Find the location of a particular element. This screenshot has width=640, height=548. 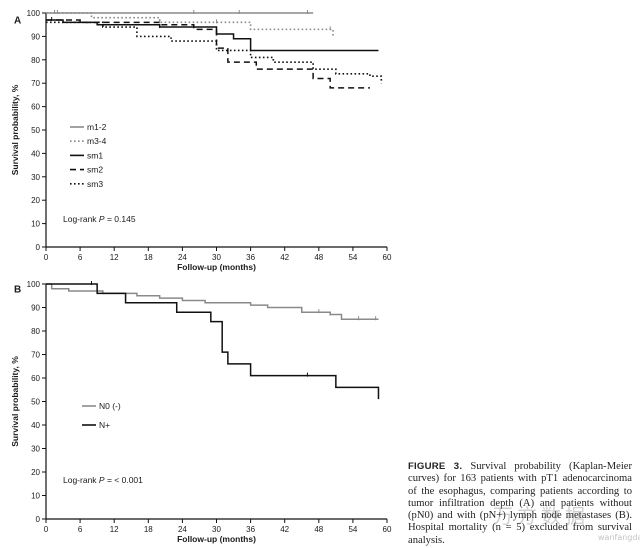

logrank-value: = < 0.001 is located at coordinates (124, 480).